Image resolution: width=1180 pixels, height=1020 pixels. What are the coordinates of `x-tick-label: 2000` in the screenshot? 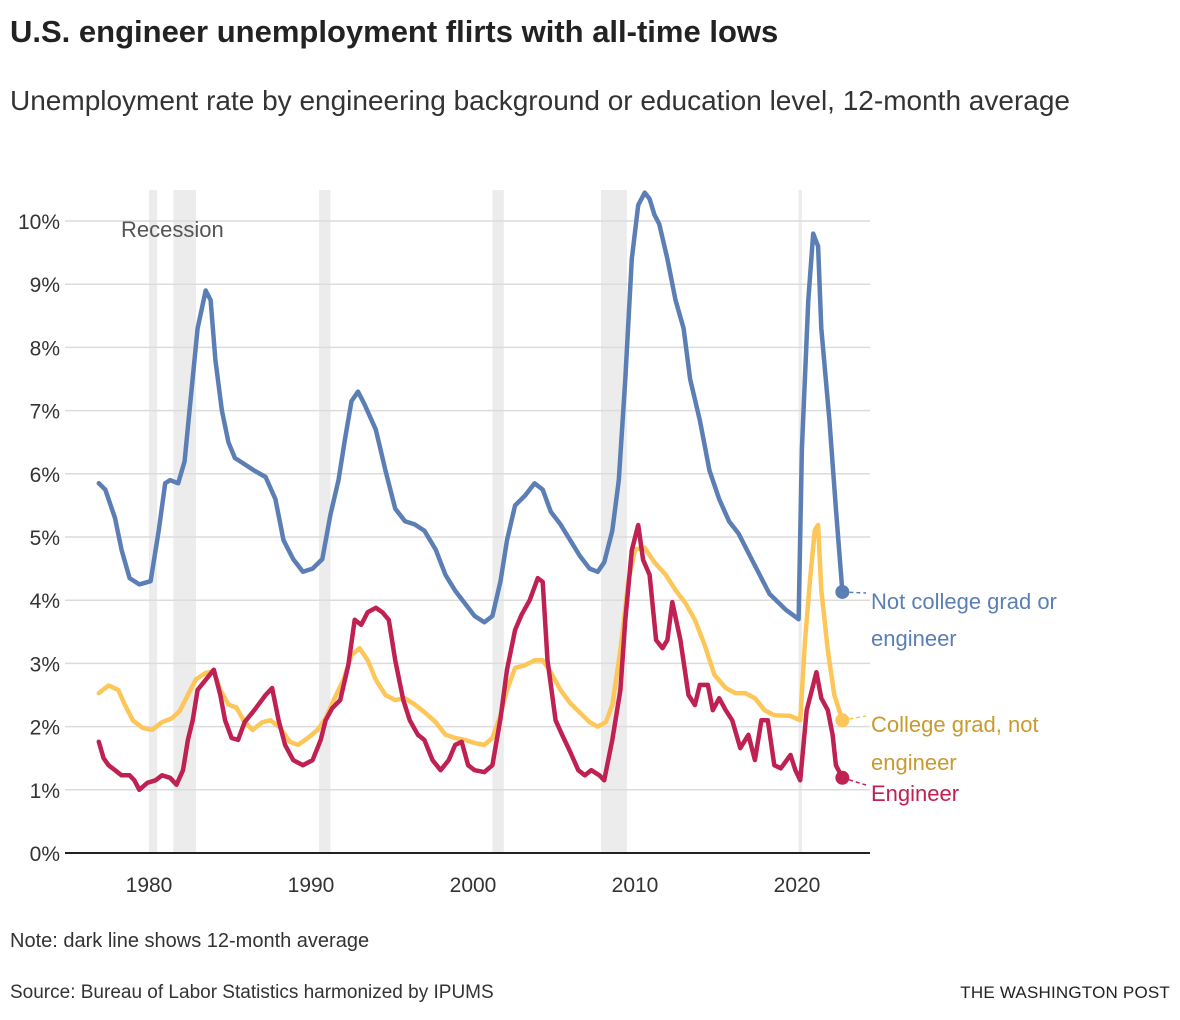 It's located at (473, 885).